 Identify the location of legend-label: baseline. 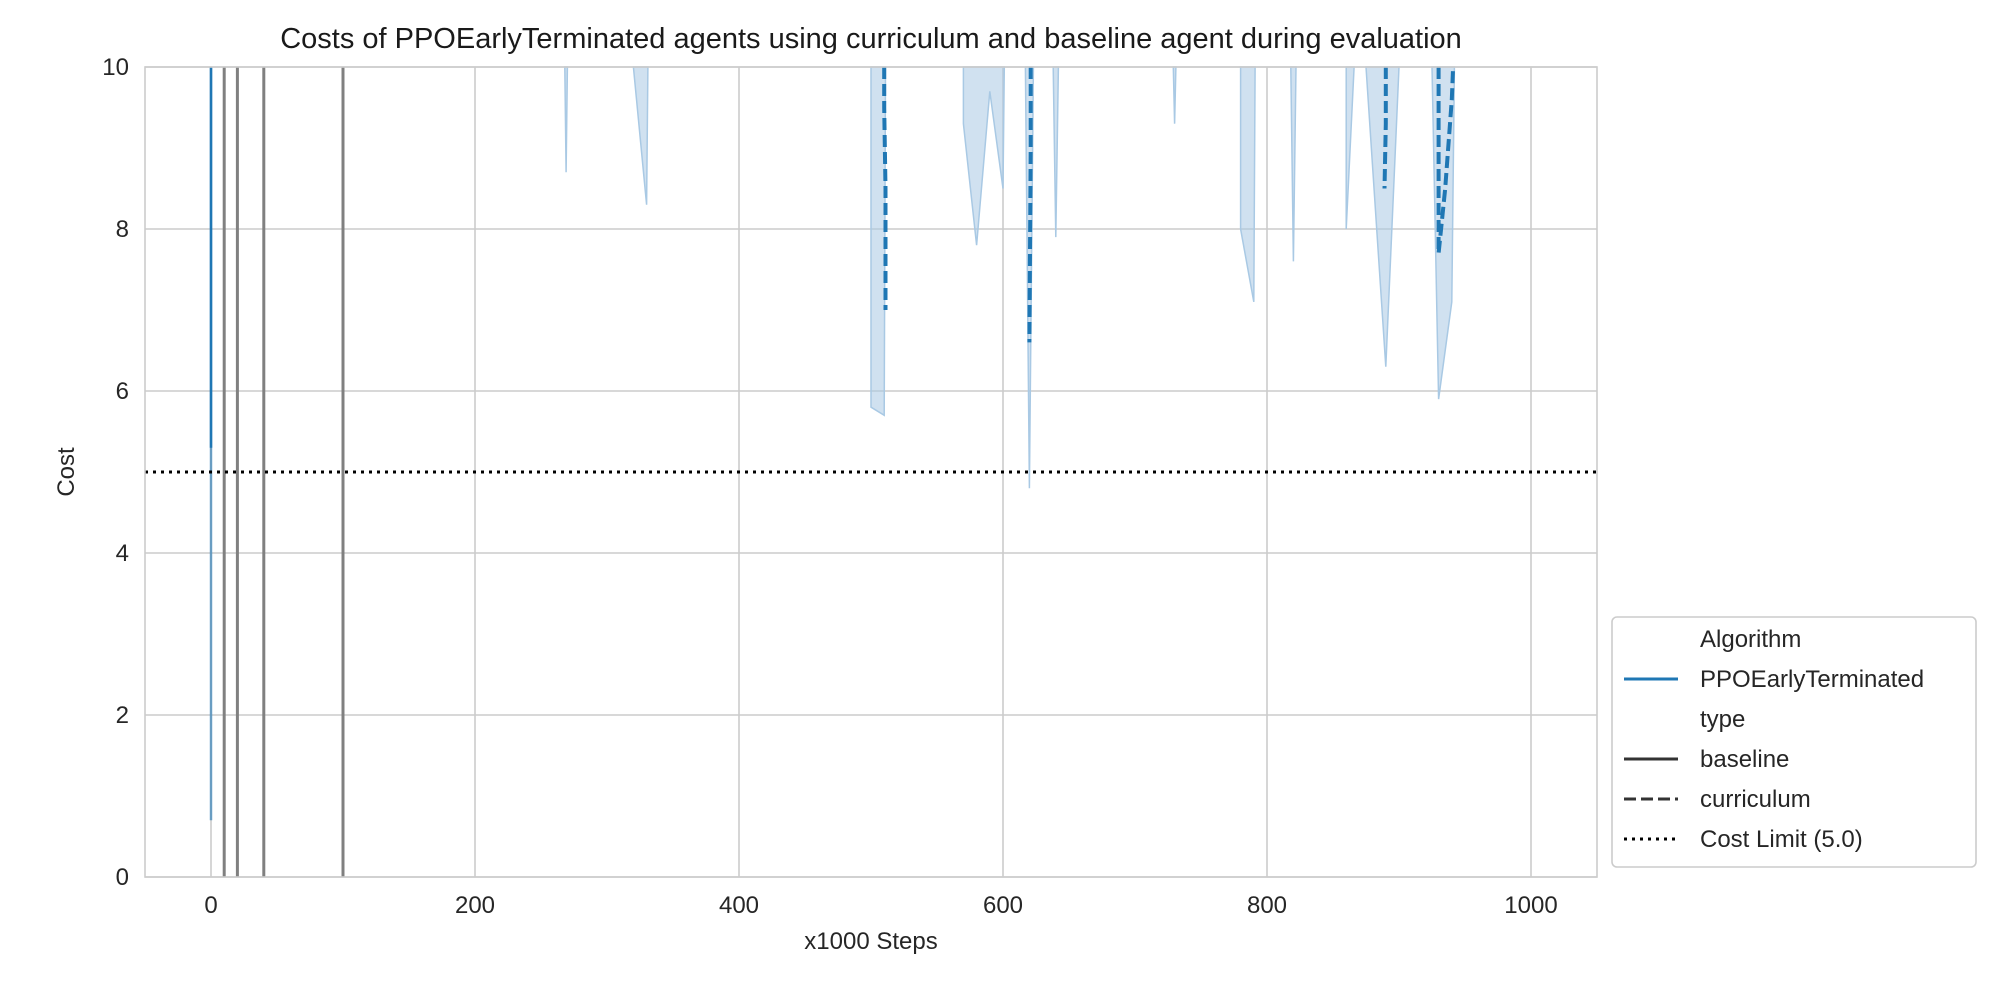
(1744, 759).